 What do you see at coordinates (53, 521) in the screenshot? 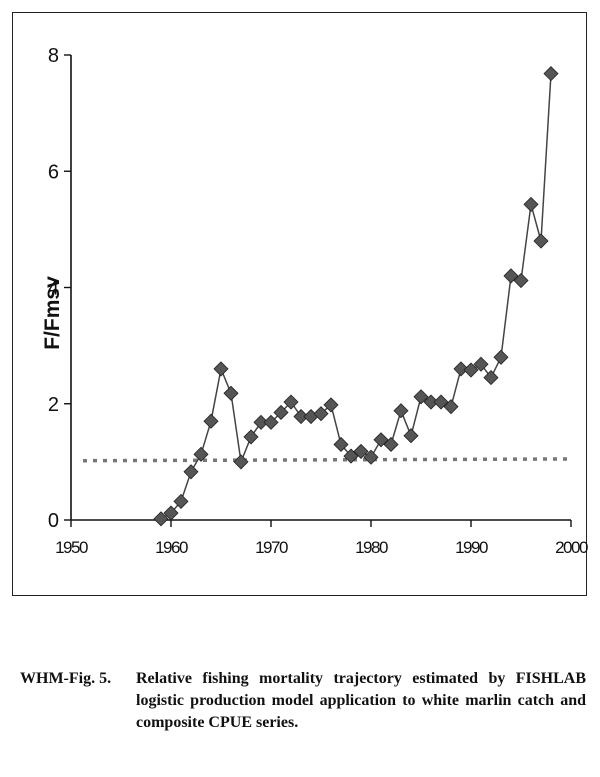
I see `y-tick-label: 0` at bounding box center [53, 521].